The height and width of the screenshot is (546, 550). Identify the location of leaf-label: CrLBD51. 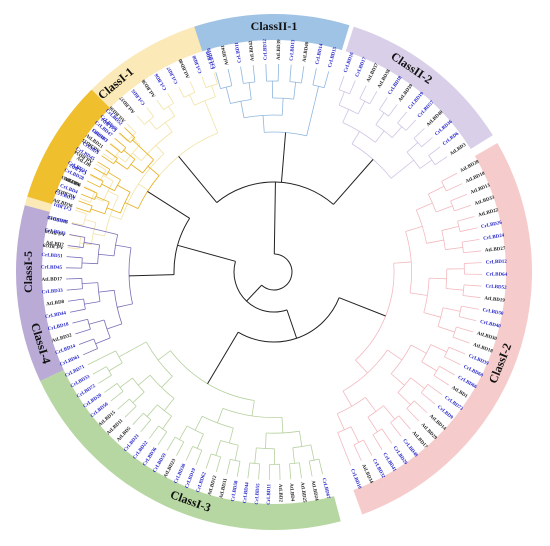
(52, 256).